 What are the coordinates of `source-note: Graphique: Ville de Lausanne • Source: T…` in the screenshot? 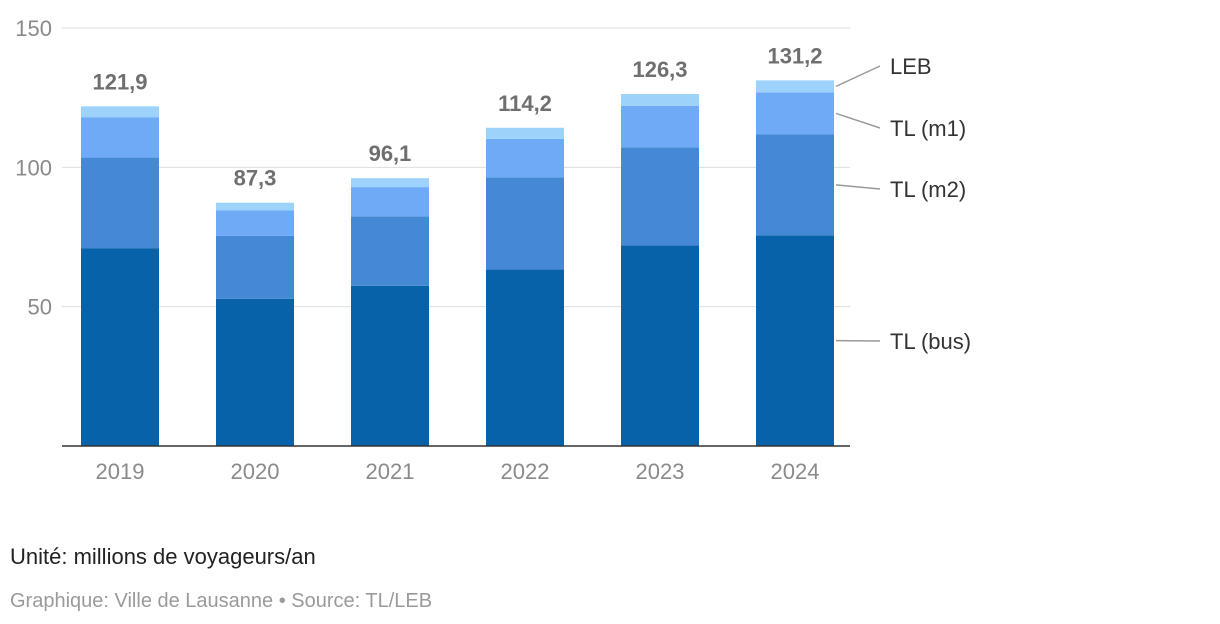 It's located at (221, 601).